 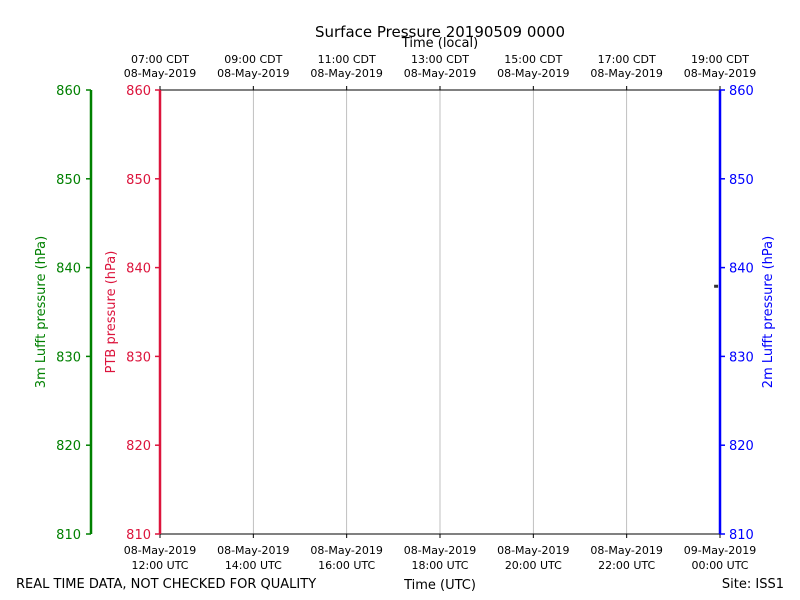 I want to click on data-point, so click(x=716, y=286).